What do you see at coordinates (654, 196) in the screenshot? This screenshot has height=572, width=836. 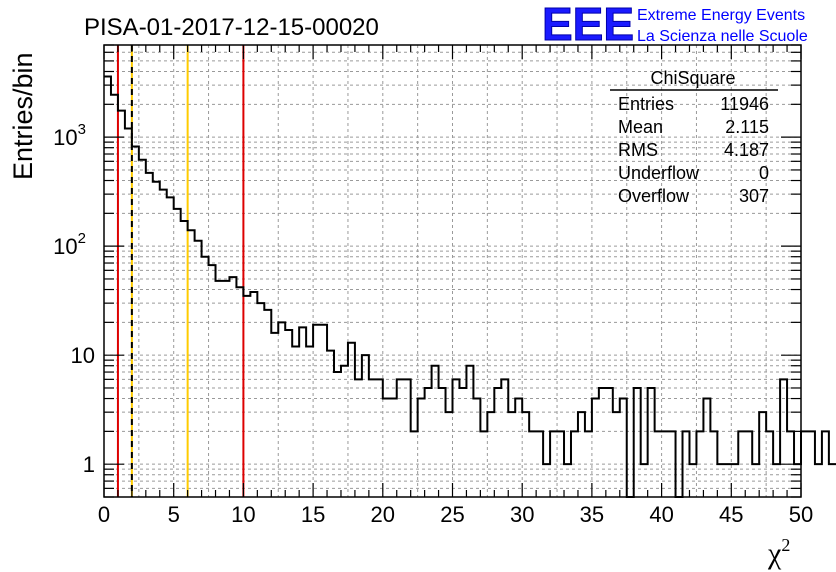 I see `stats-row-label: Overflow` at bounding box center [654, 196].